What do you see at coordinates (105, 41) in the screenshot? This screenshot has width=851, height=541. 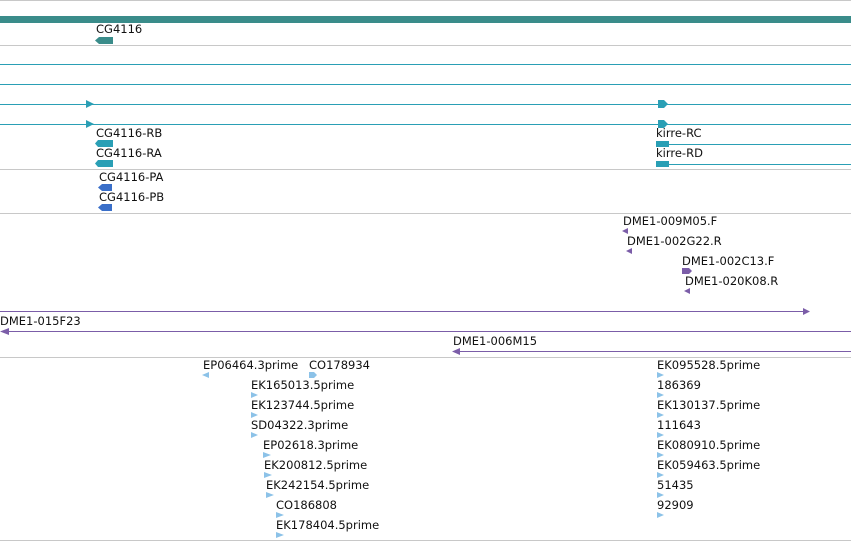 I see `gene-feature-cg4116` at bounding box center [105, 41].